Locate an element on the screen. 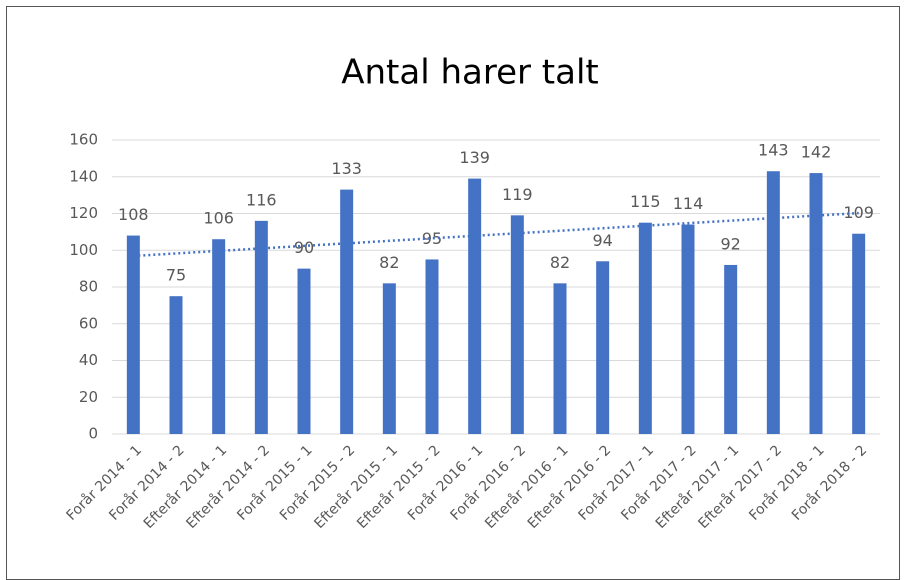 The width and height of the screenshot is (906, 580). y-tick-label: 120 is located at coordinates (83, 213).